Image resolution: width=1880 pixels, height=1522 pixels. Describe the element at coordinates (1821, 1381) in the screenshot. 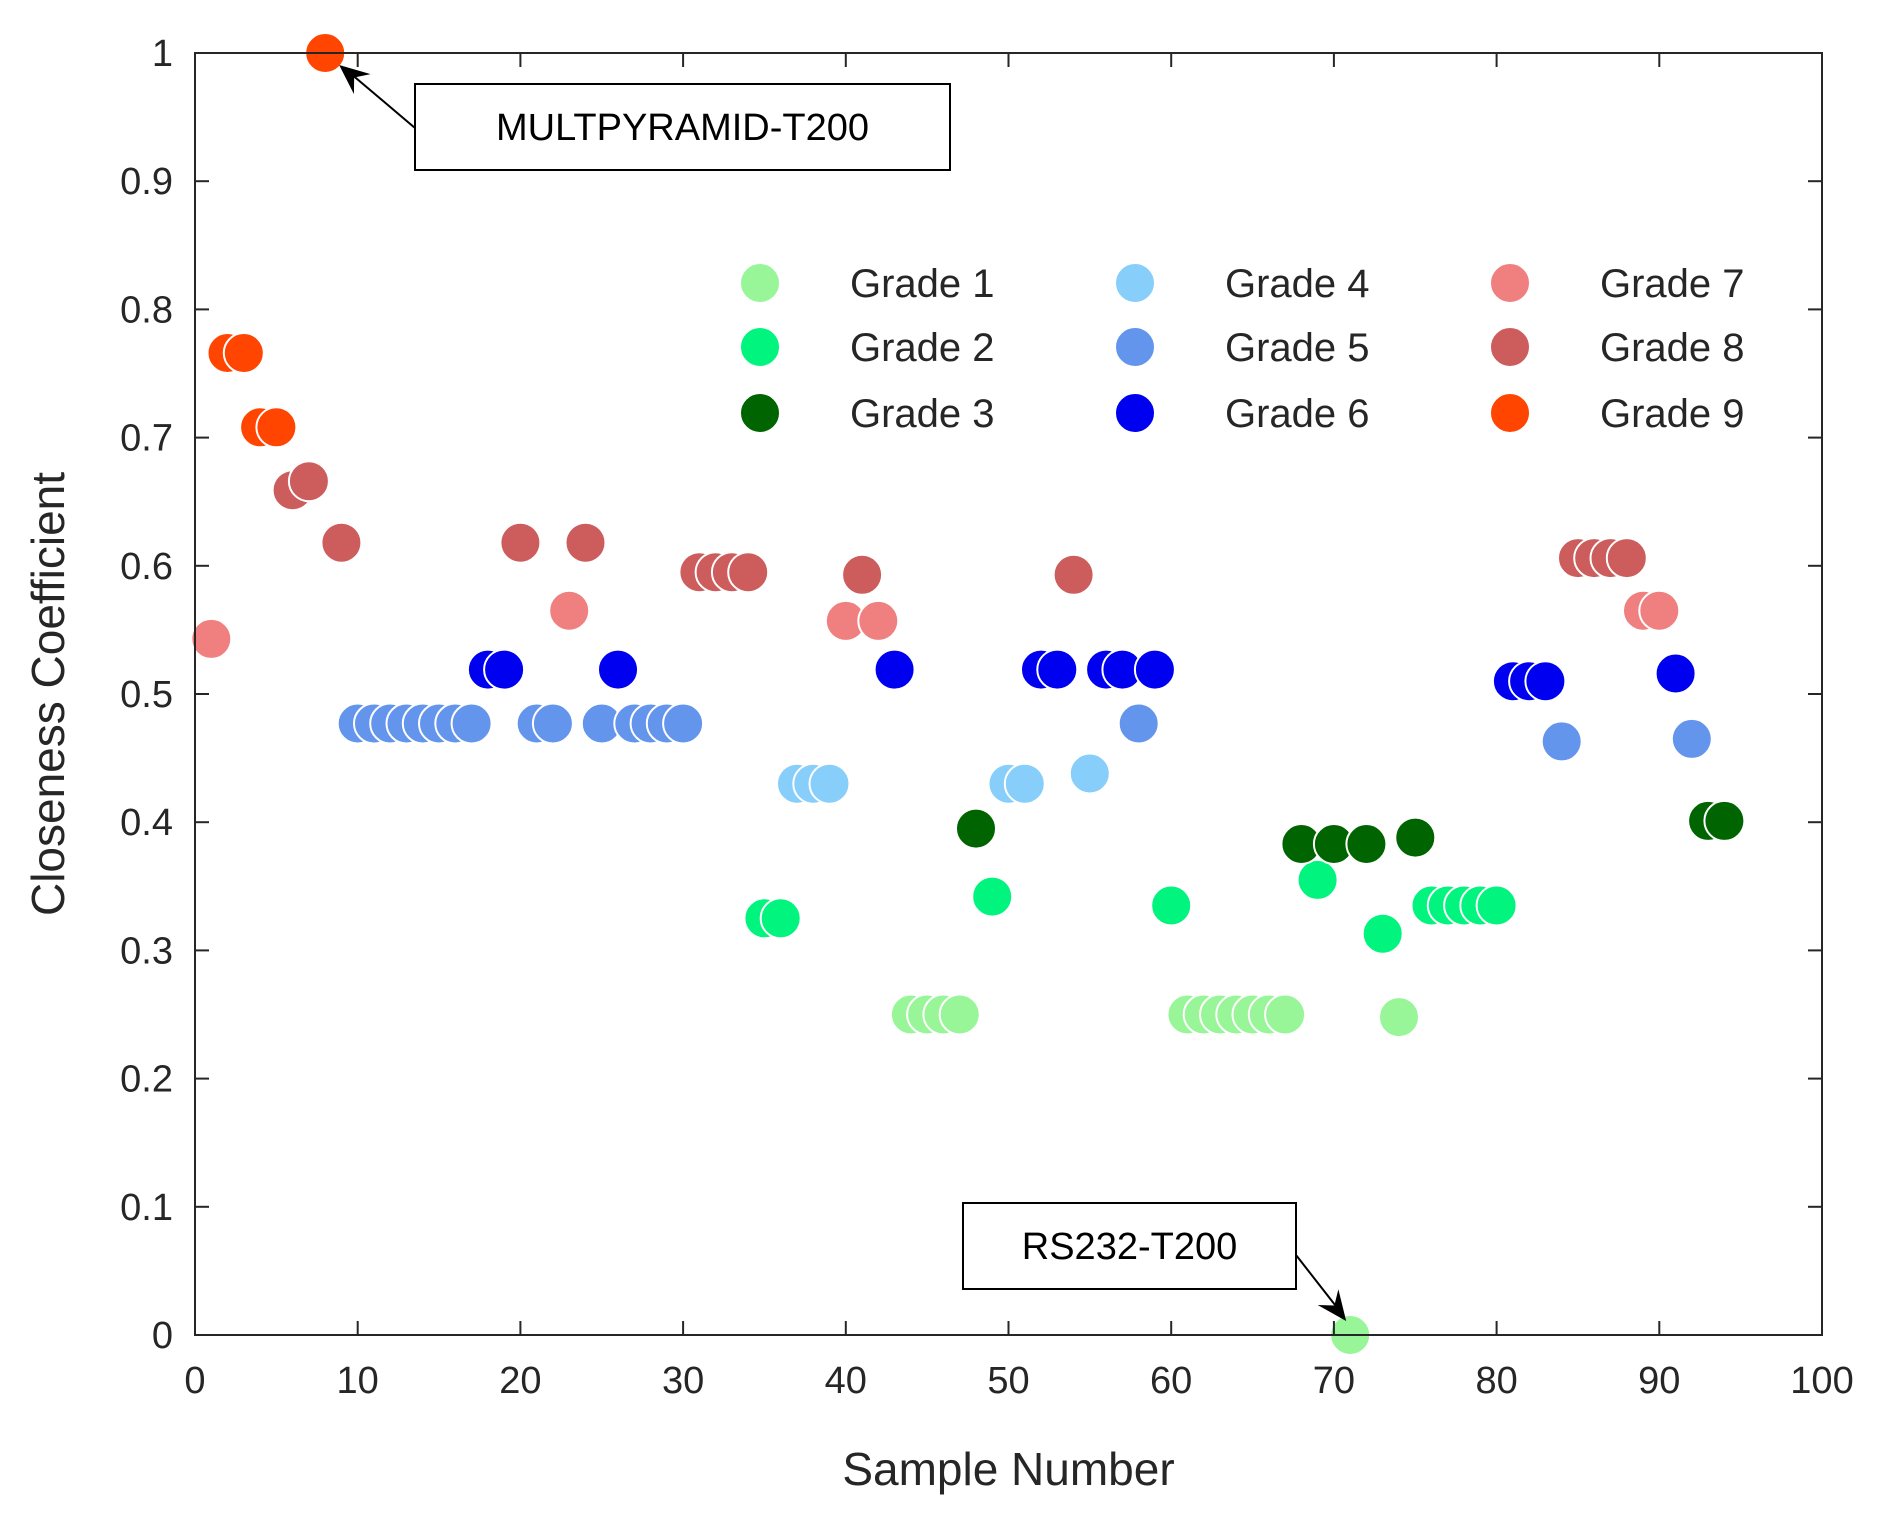

I see `x-tick-label: 100` at that location.